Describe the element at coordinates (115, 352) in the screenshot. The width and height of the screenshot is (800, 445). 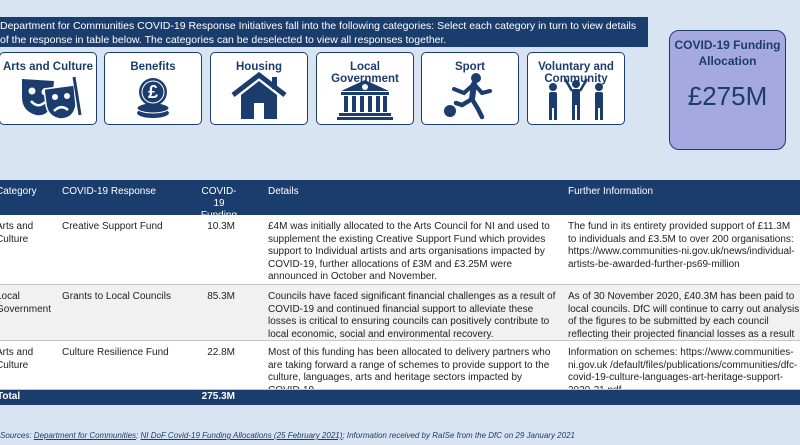
I see `cell-response: Culture Resilience Fund` at that location.